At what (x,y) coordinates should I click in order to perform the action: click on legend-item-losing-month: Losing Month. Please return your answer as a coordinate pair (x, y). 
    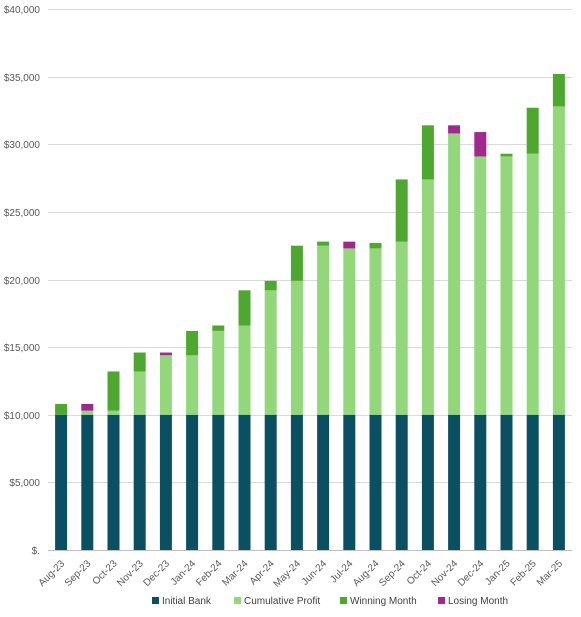
    Looking at the image, I should click on (473, 601).